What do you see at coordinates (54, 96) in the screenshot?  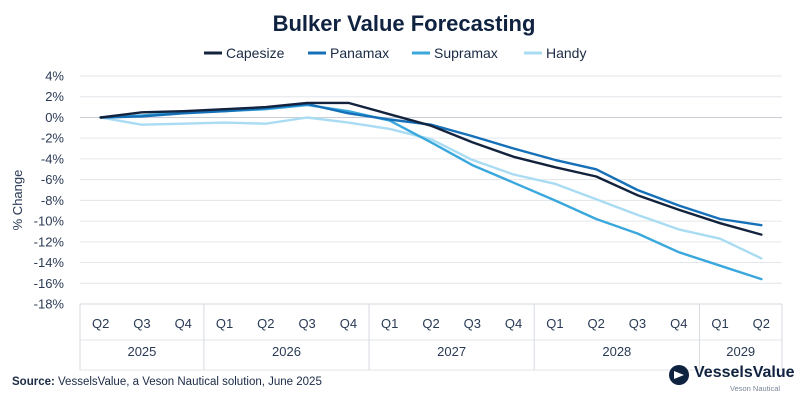 I see `y-tick-label: 2%` at bounding box center [54, 96].